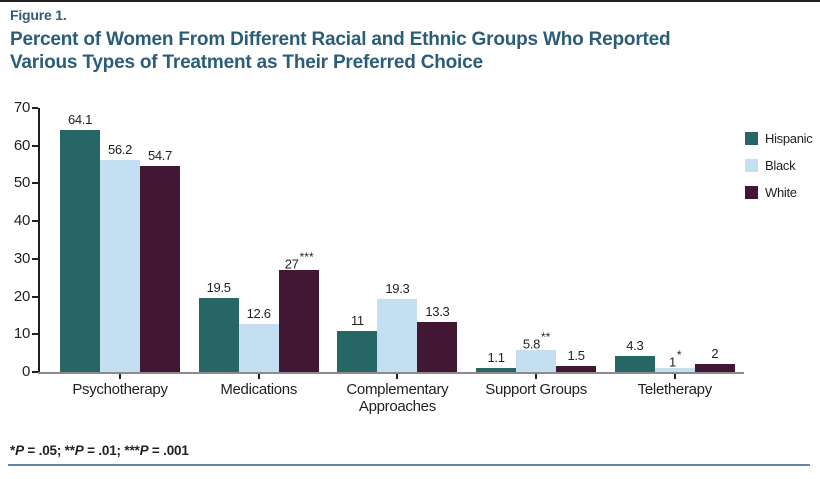  Describe the element at coordinates (21, 334) in the screenshot. I see `y-axis-tick-label: 10` at that location.